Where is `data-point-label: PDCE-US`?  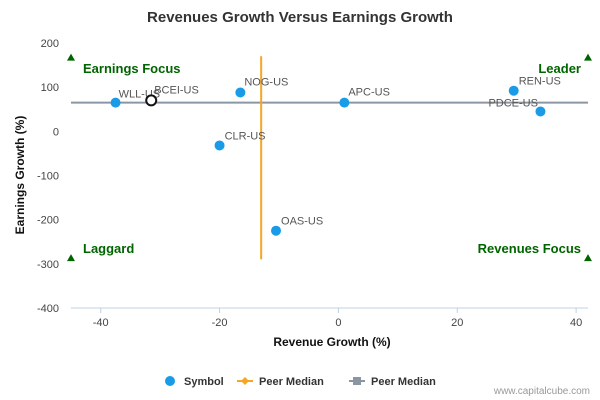 data-point-label: PDCE-US is located at coordinates (513, 103).